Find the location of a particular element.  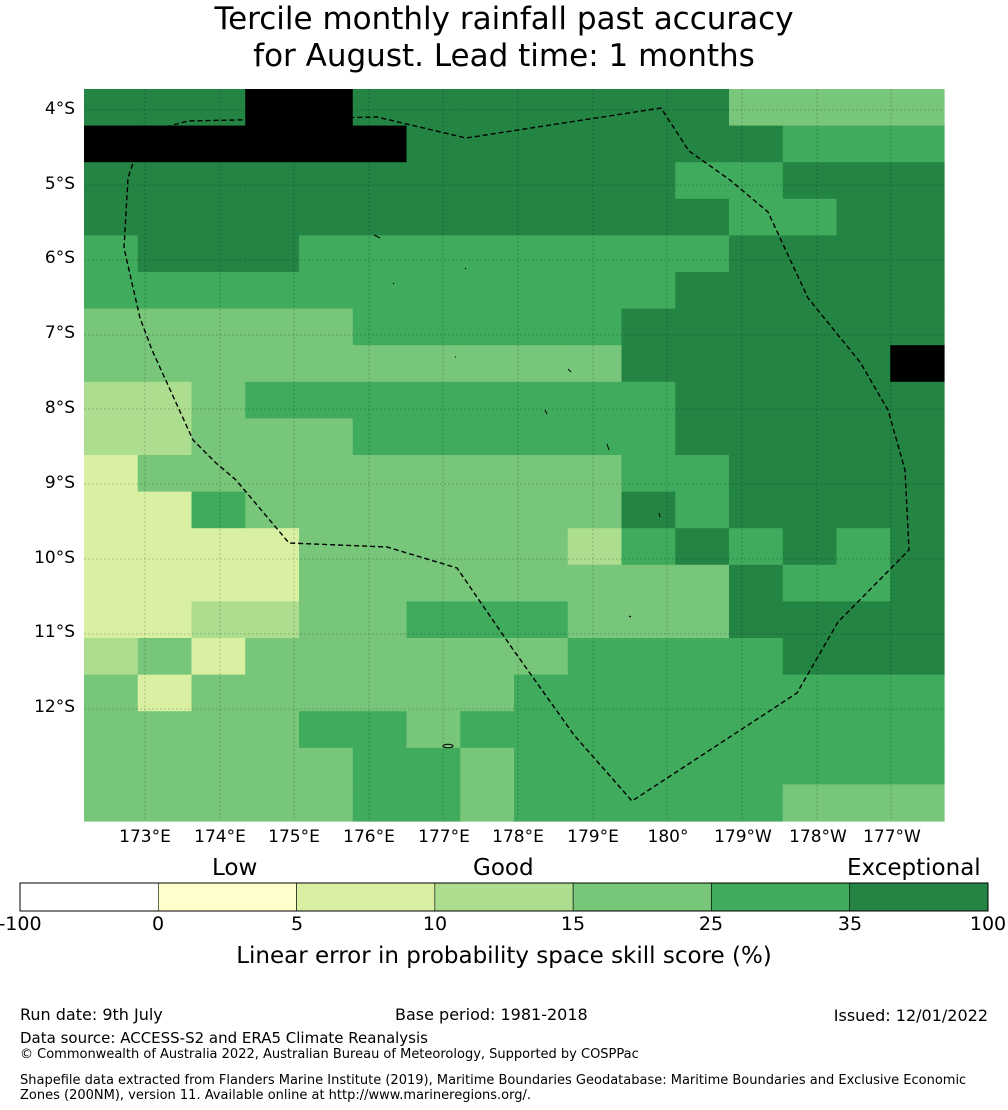

colorbar is located at coordinates (504, 897).